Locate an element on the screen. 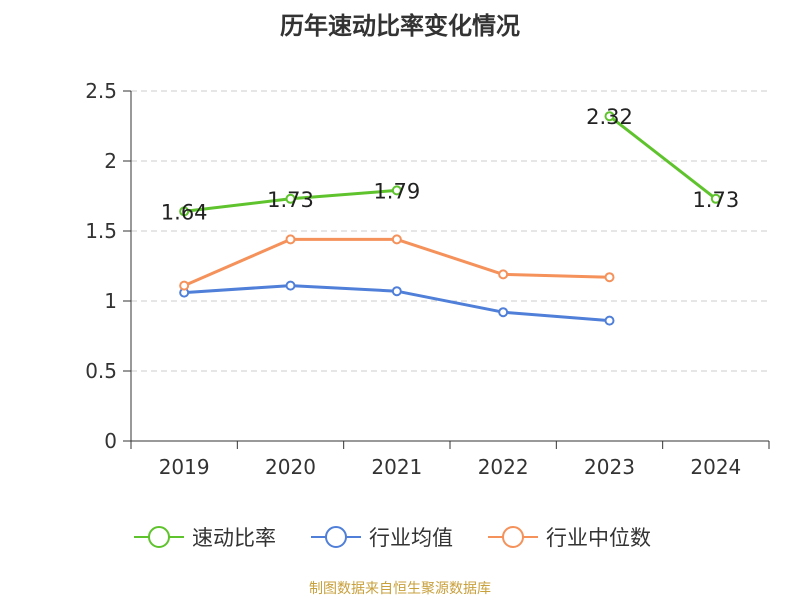 The height and width of the screenshot is (600, 800). legend-item: 行业均值 is located at coordinates (382, 538).